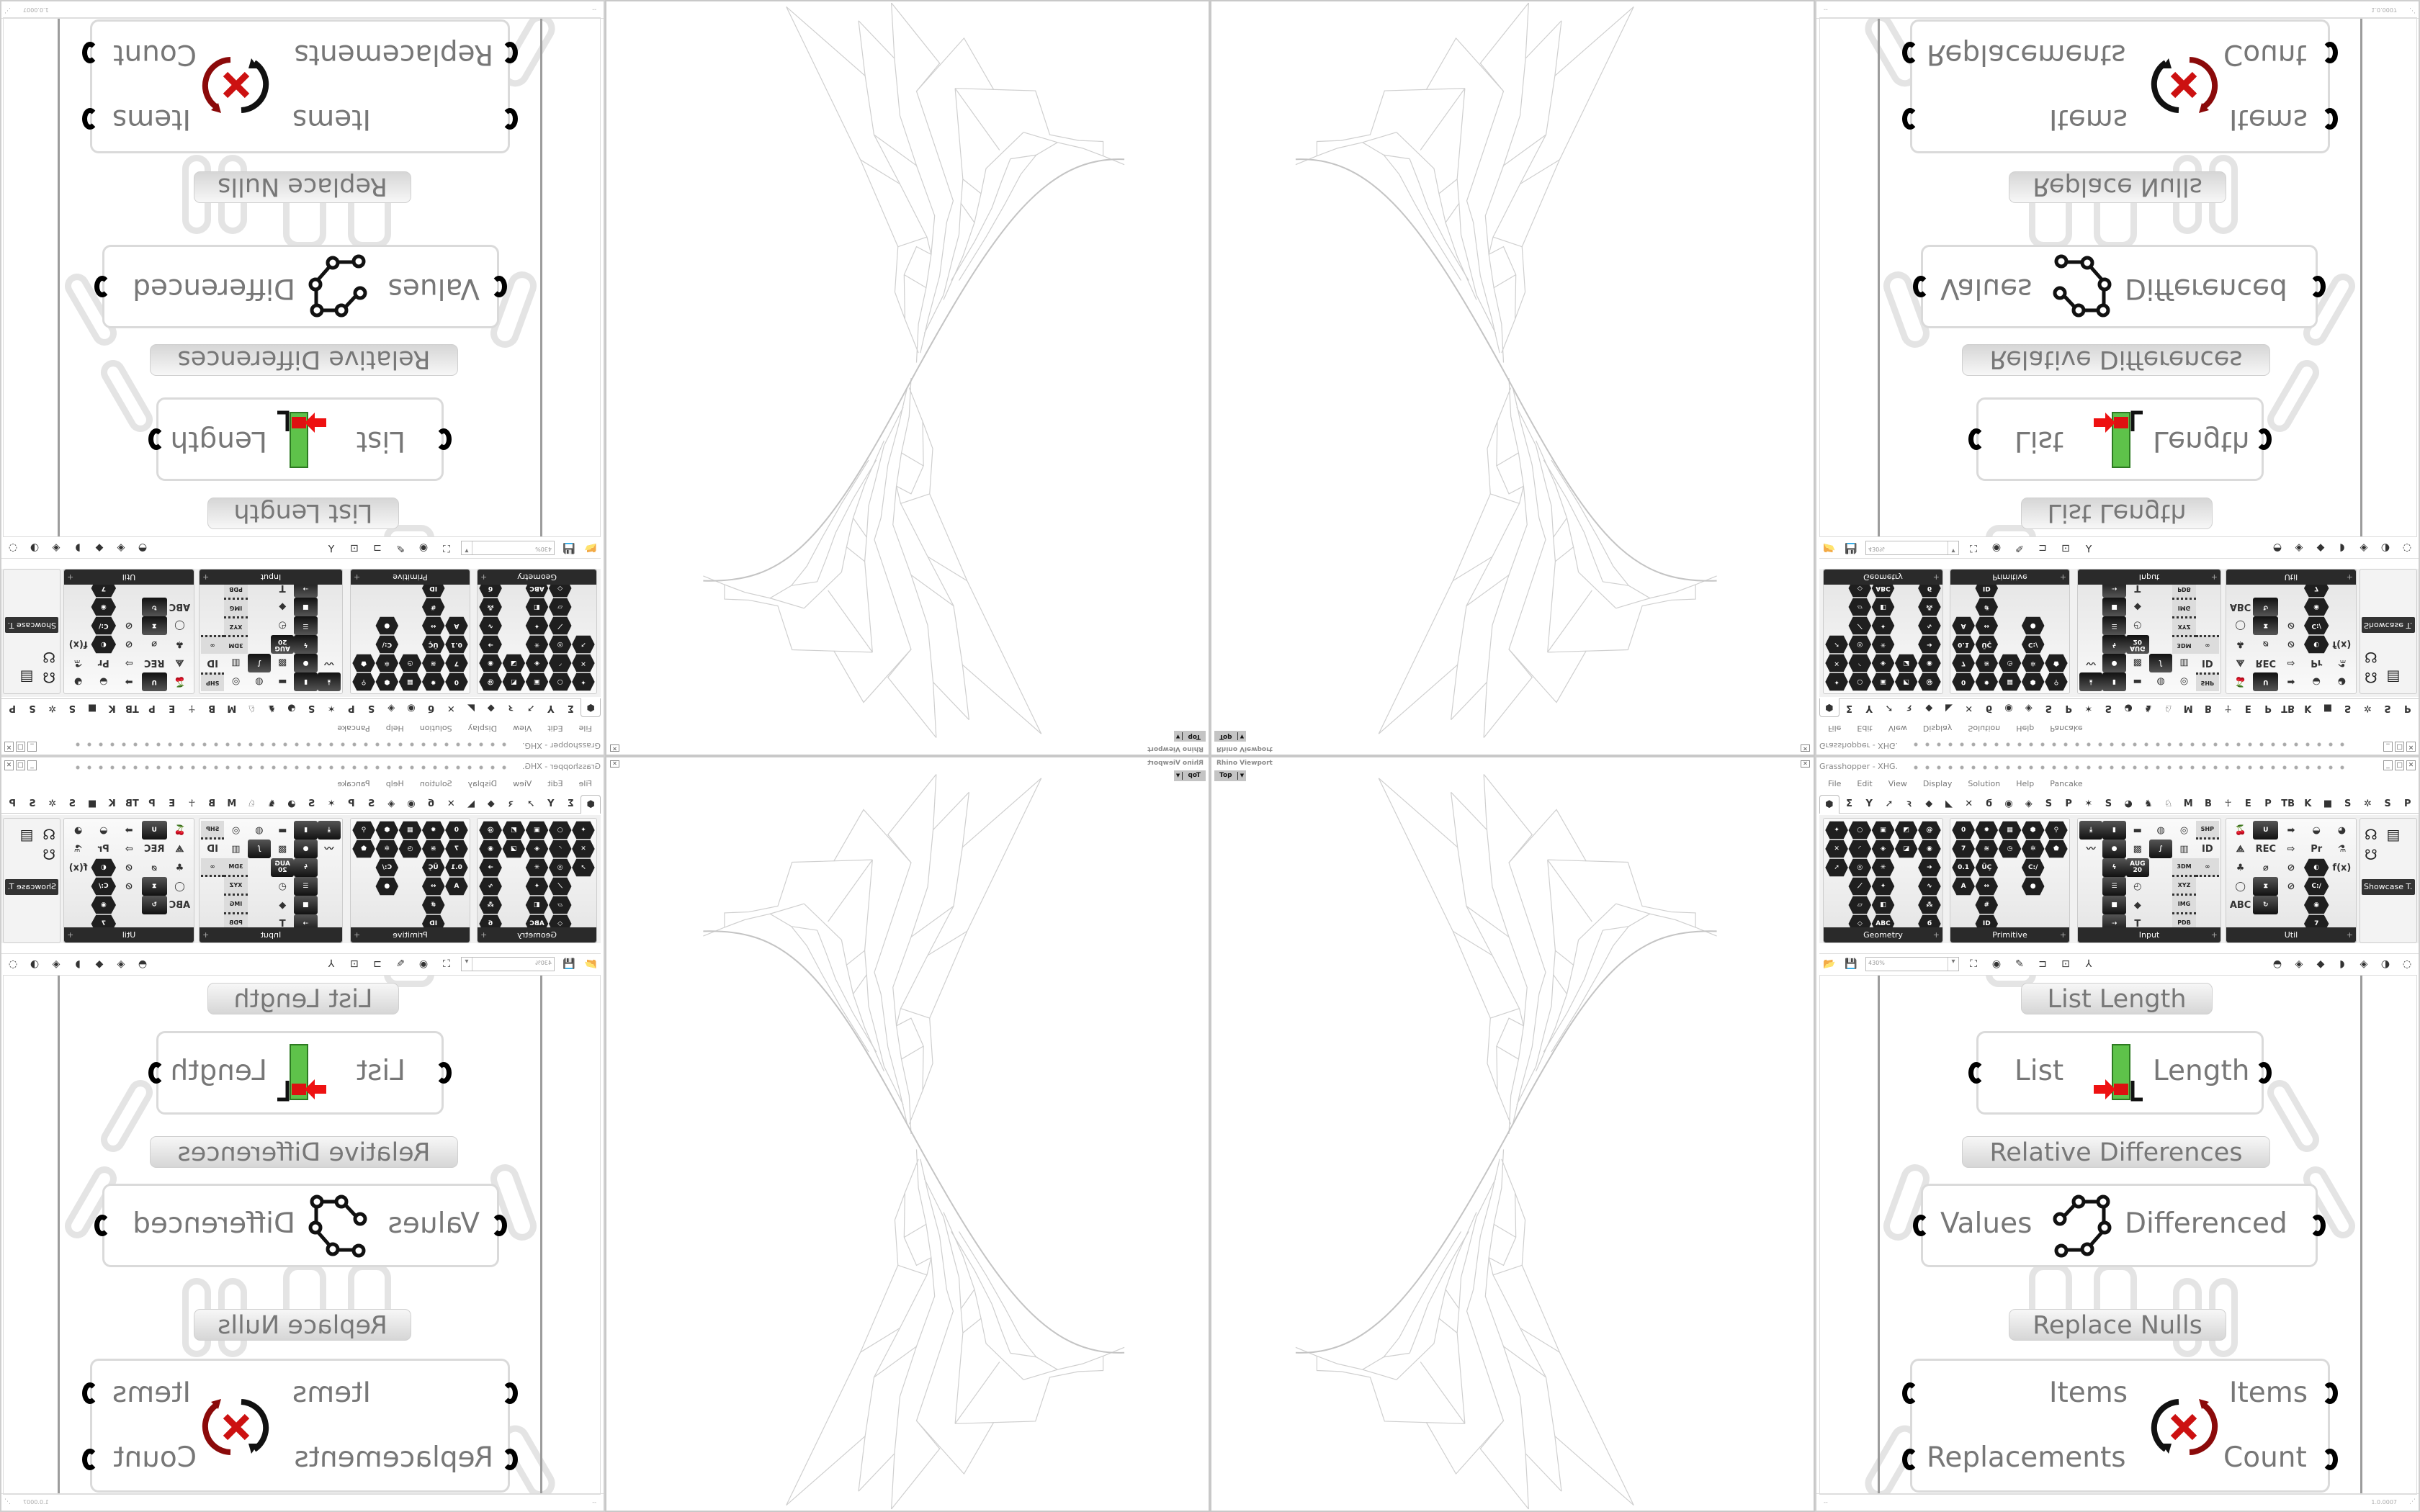  What do you see at coordinates (2316, 830) in the screenshot?
I see `component-icon: ◒` at bounding box center [2316, 830].